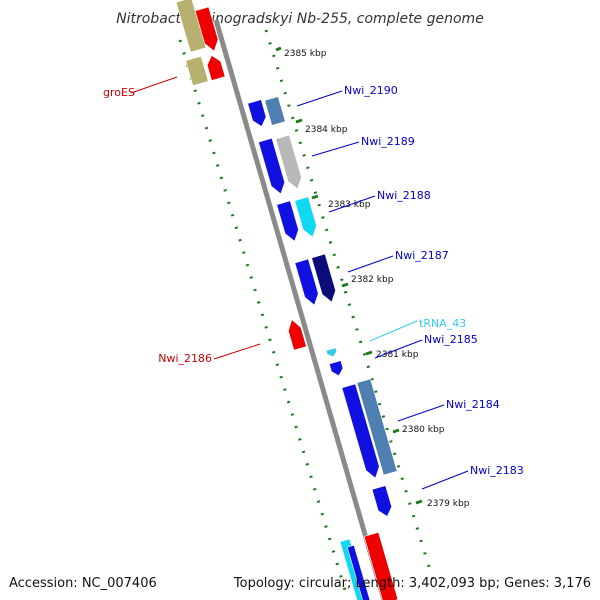  Describe the element at coordinates (382, 501) in the screenshot. I see `nwi-2183-gene` at that location.